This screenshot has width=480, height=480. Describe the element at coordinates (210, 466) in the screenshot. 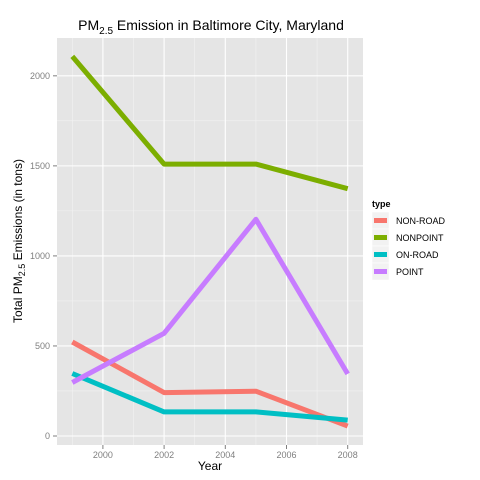

I see `x-axis-title: Year` at that location.